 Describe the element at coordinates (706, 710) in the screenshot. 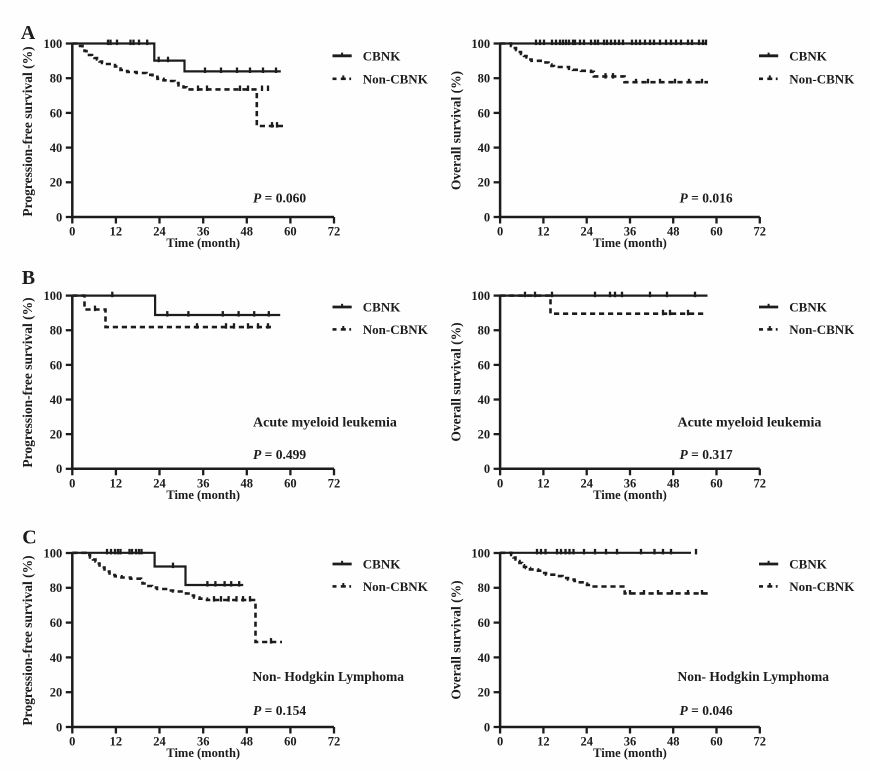

I see `svg-text: P = 0.046` at that location.